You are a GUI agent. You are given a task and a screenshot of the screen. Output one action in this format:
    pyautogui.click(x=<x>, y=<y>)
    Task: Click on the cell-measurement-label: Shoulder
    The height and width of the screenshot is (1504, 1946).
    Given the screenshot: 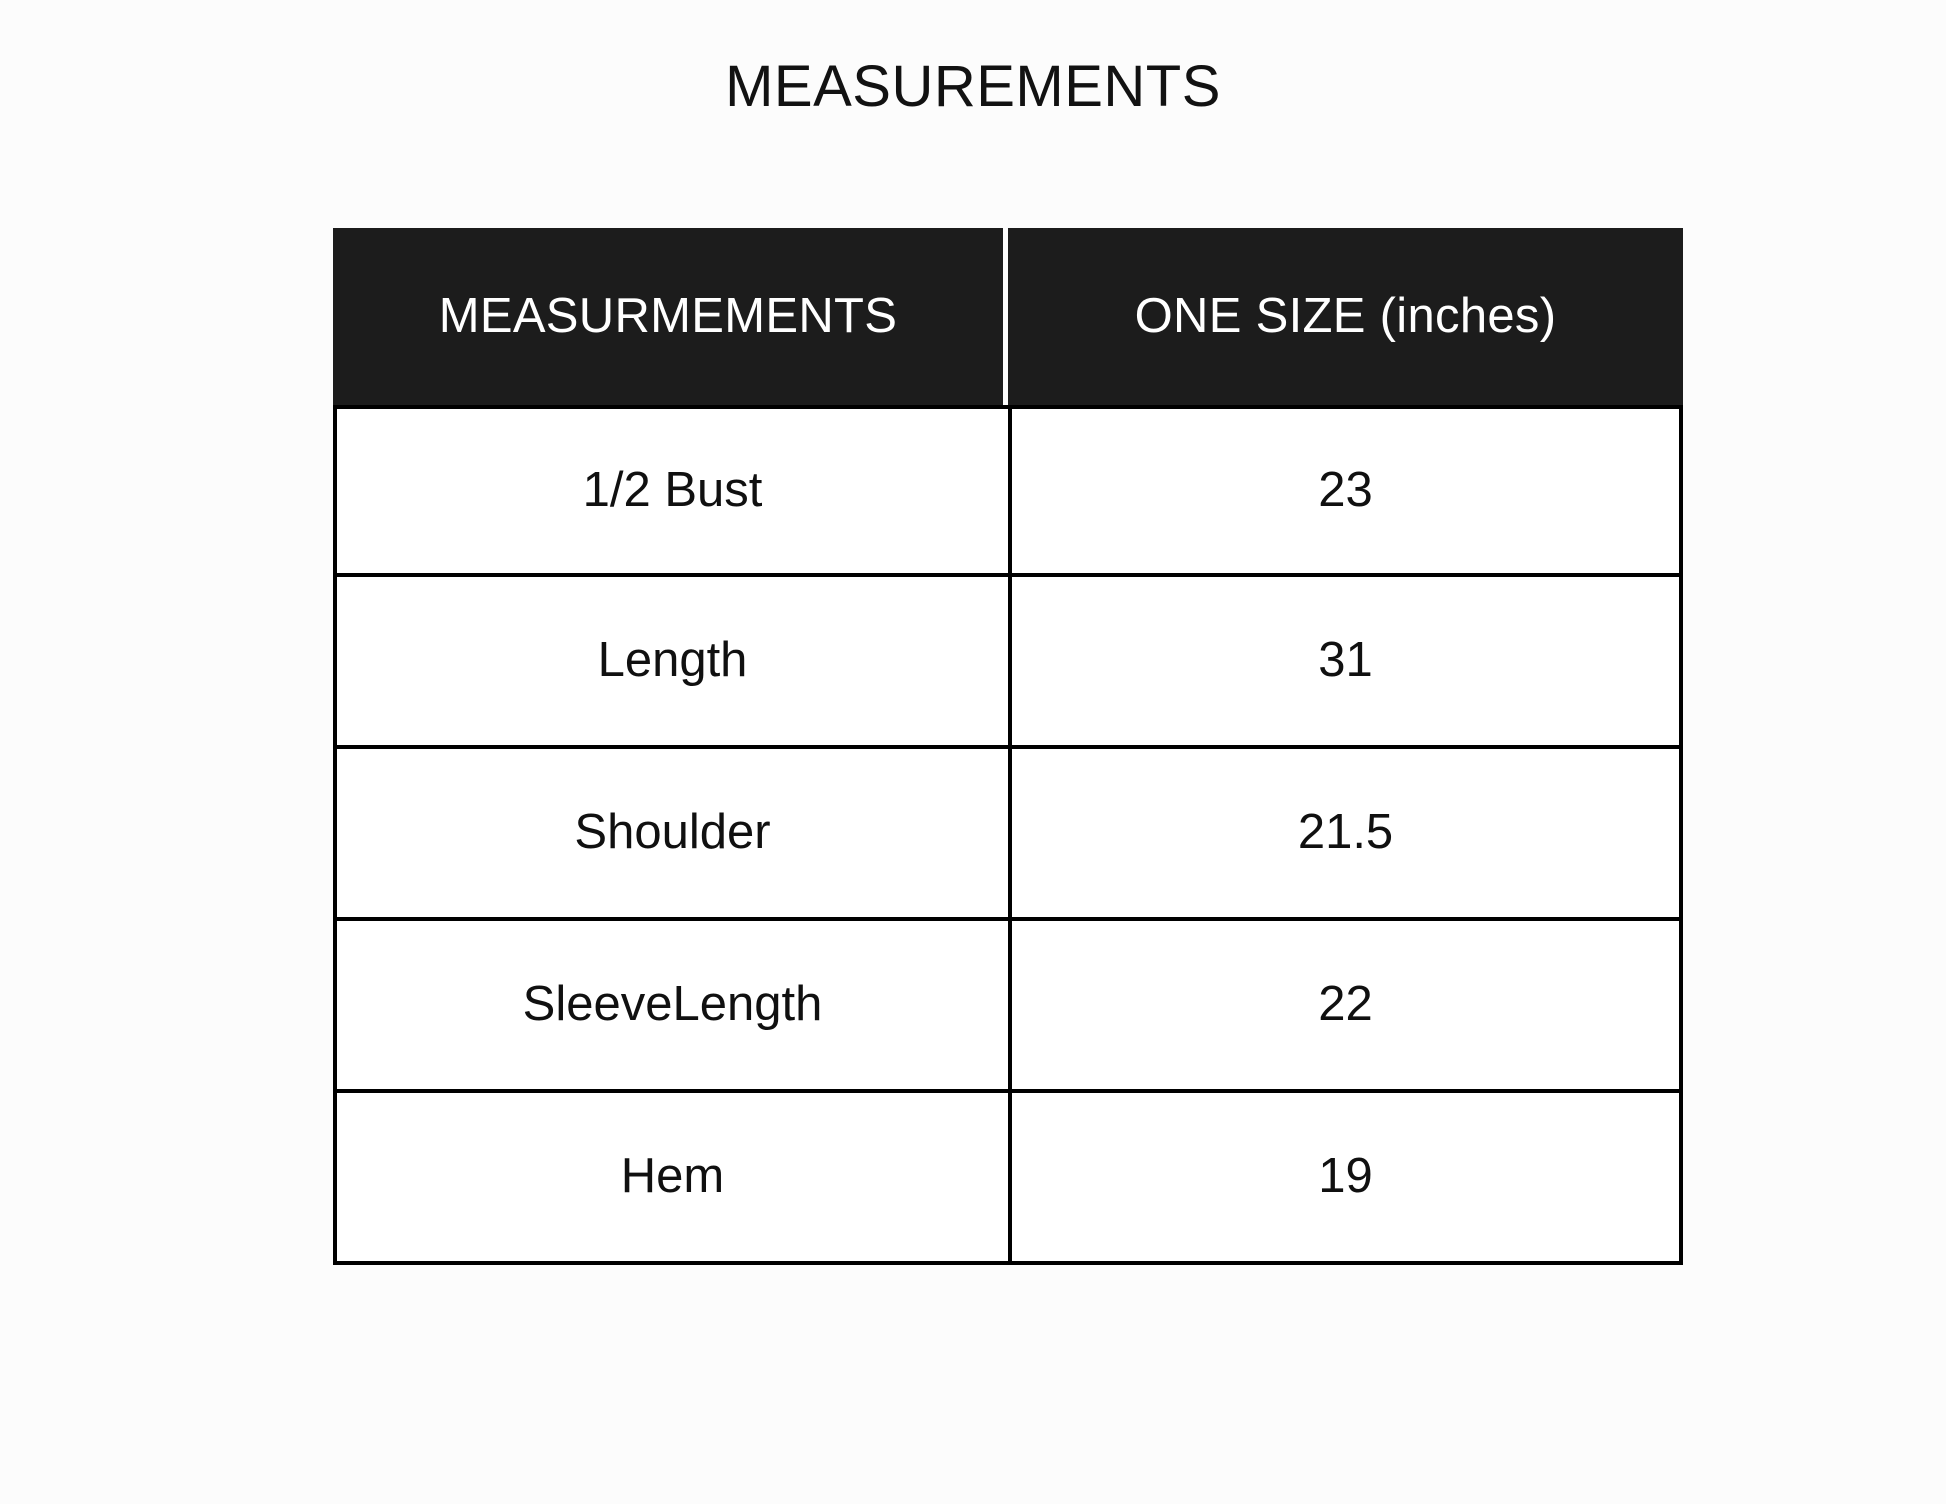 What is the action you would take?
    pyautogui.click(x=670, y=835)
    